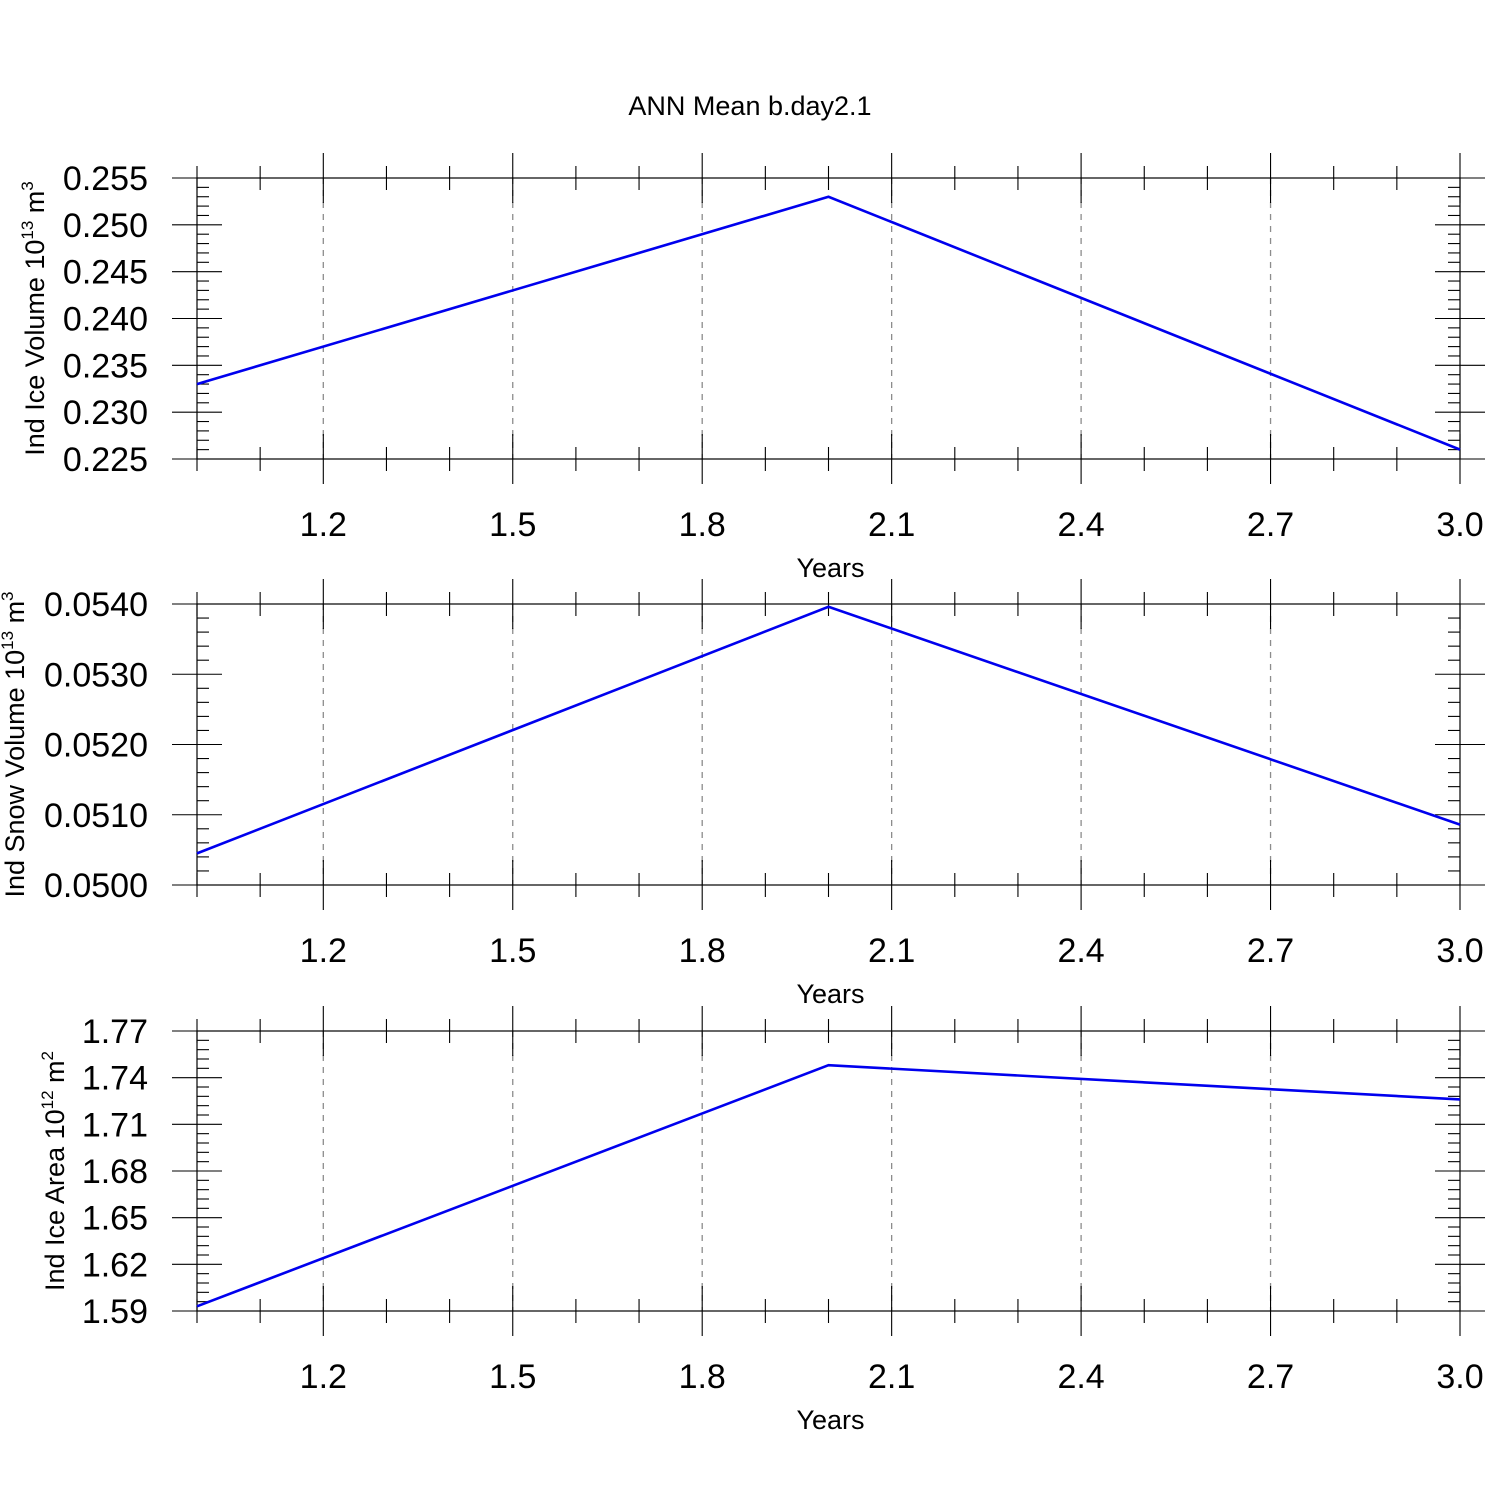  I want to click on y-tick-label: 0.0510, so click(96, 816).